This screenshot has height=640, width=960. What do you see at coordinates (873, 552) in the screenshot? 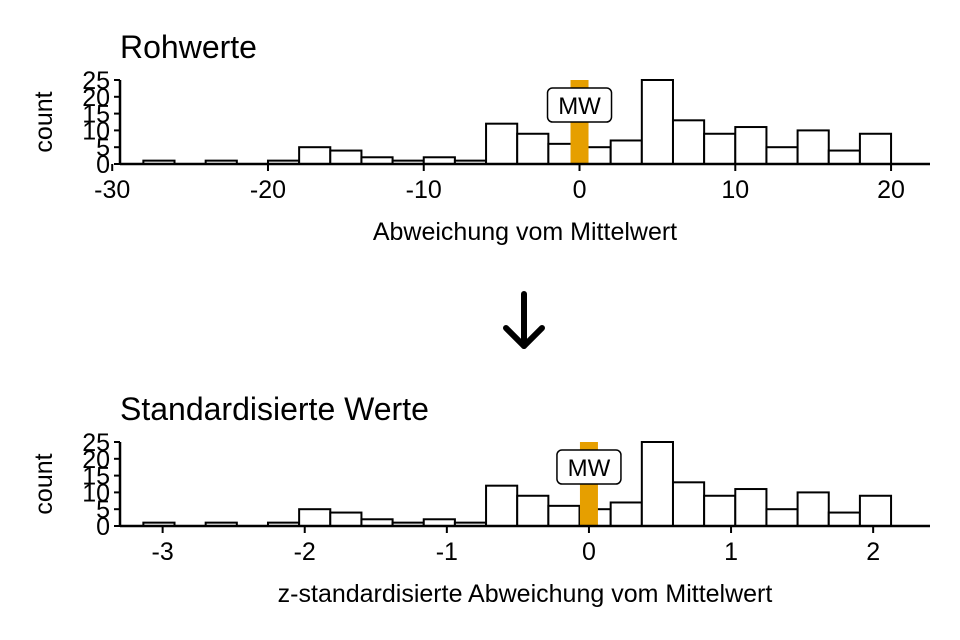
I see `x-tick-label: 2` at bounding box center [873, 552].